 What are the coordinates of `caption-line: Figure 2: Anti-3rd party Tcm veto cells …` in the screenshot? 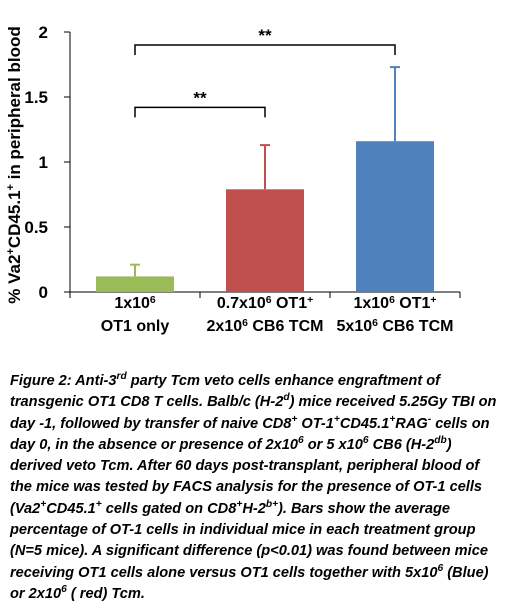 It's located at (225, 380).